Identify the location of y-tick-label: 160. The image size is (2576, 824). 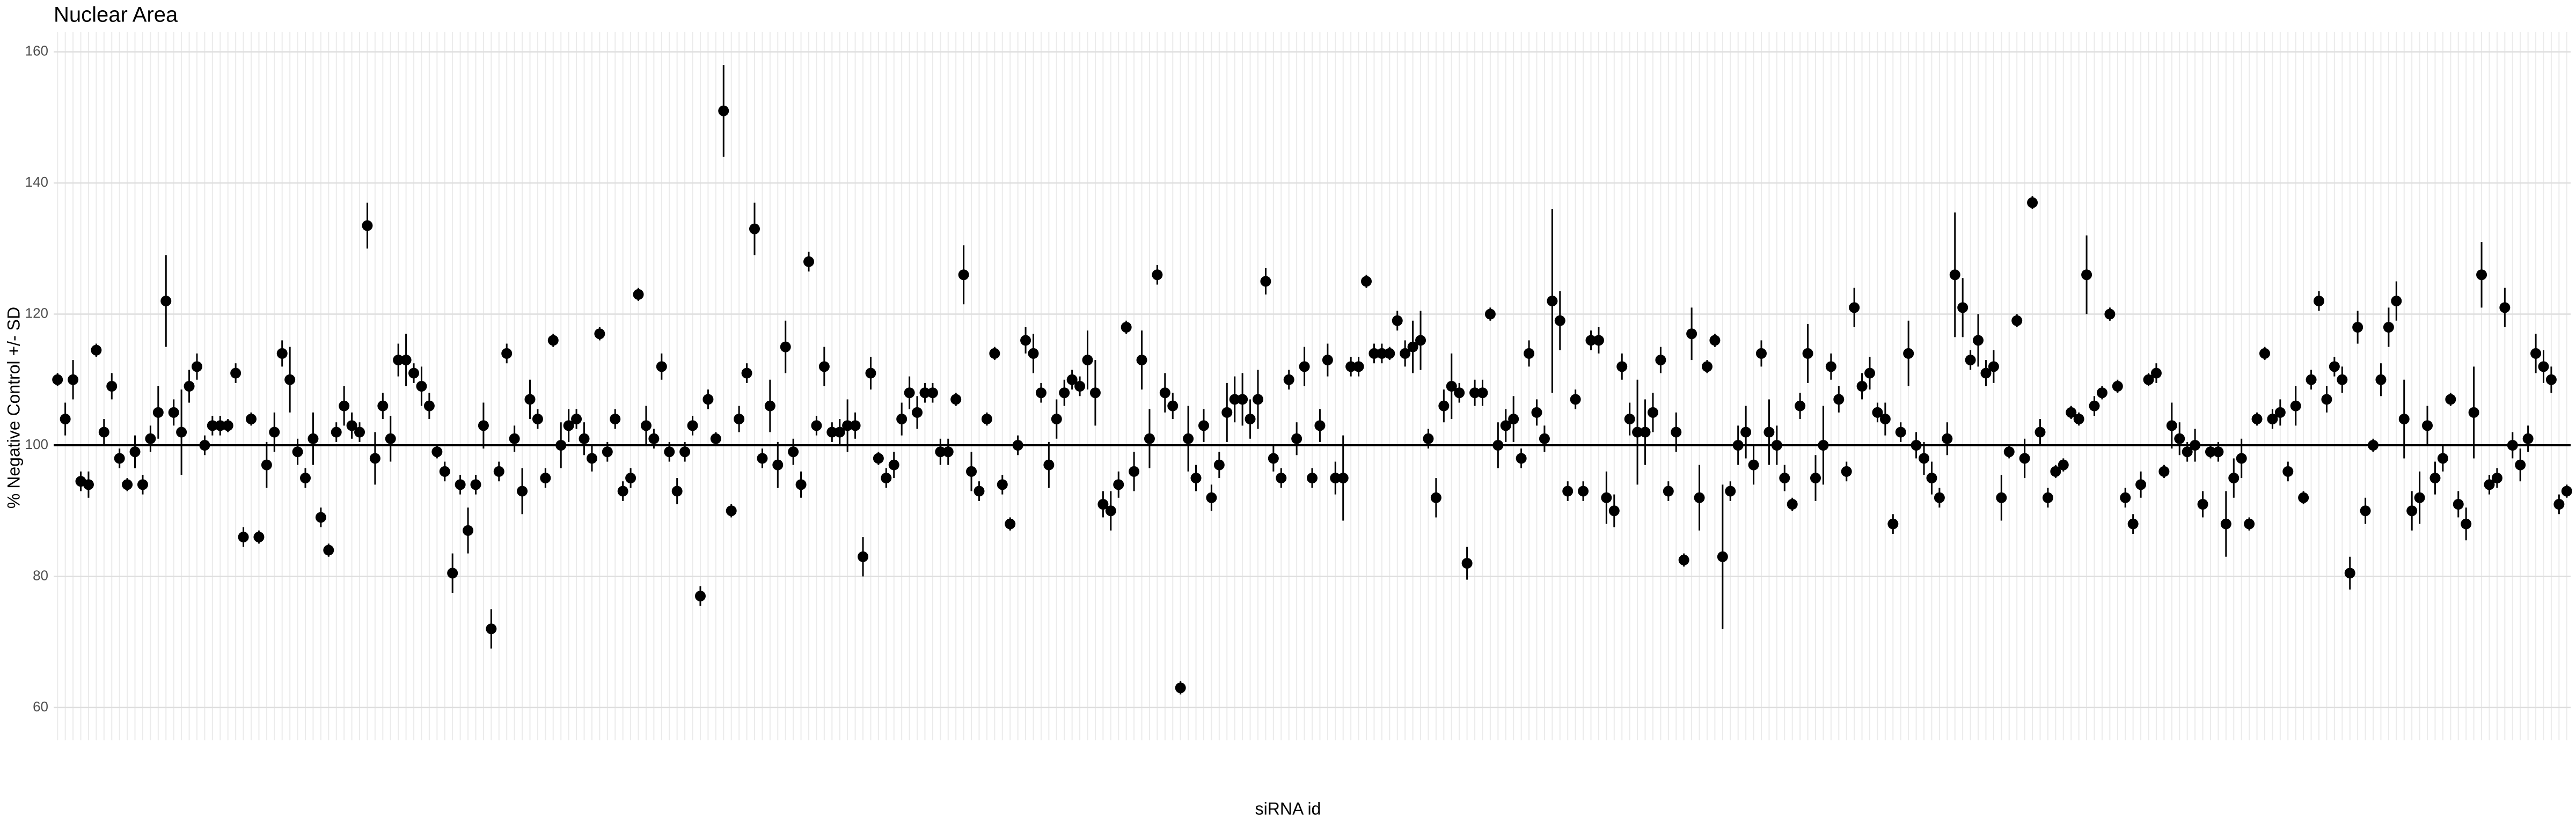
(36, 51).